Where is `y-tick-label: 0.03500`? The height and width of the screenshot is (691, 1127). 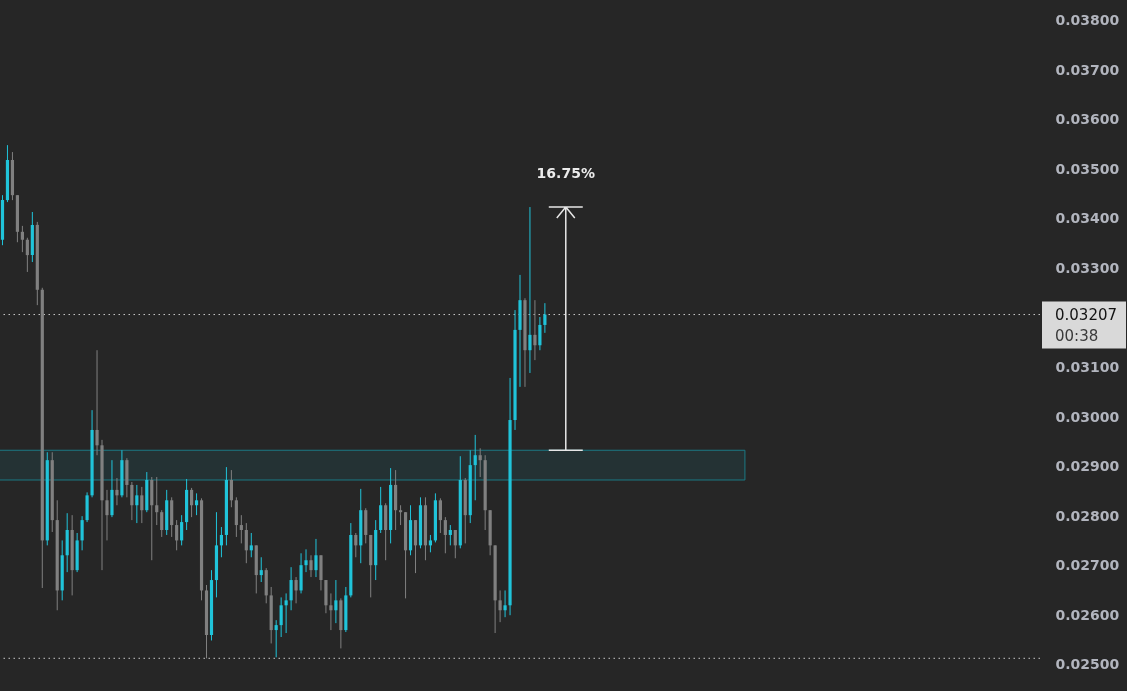
y-tick-label: 0.03500 is located at coordinates (1087, 168).